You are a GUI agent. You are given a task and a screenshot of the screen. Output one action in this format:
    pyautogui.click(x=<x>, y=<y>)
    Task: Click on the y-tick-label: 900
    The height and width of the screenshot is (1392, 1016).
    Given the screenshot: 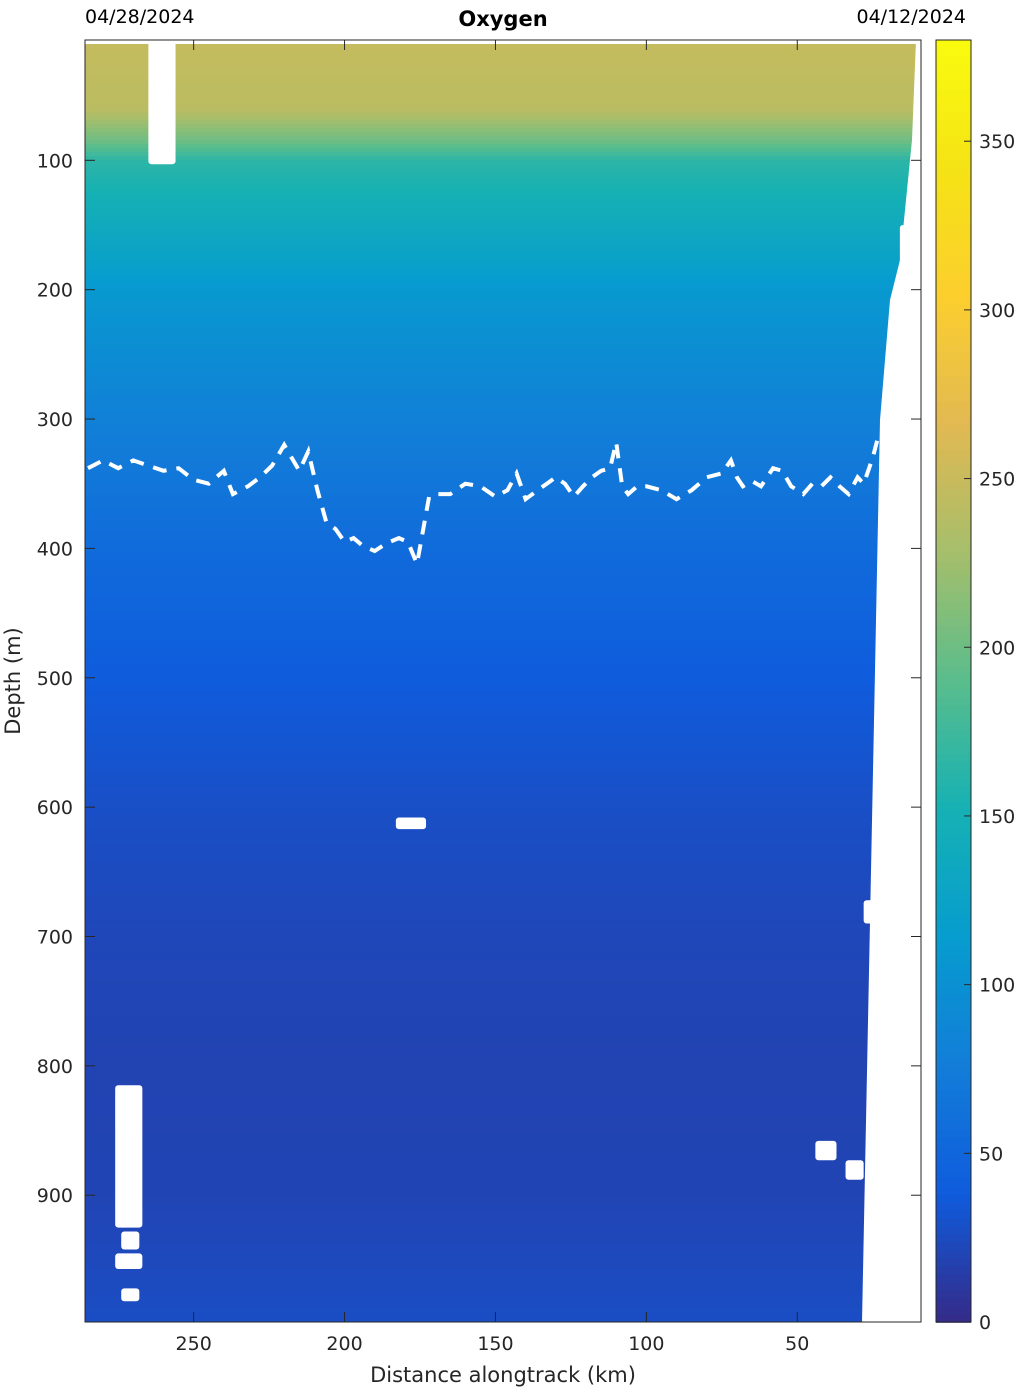 What is the action you would take?
    pyautogui.click(x=55, y=1196)
    